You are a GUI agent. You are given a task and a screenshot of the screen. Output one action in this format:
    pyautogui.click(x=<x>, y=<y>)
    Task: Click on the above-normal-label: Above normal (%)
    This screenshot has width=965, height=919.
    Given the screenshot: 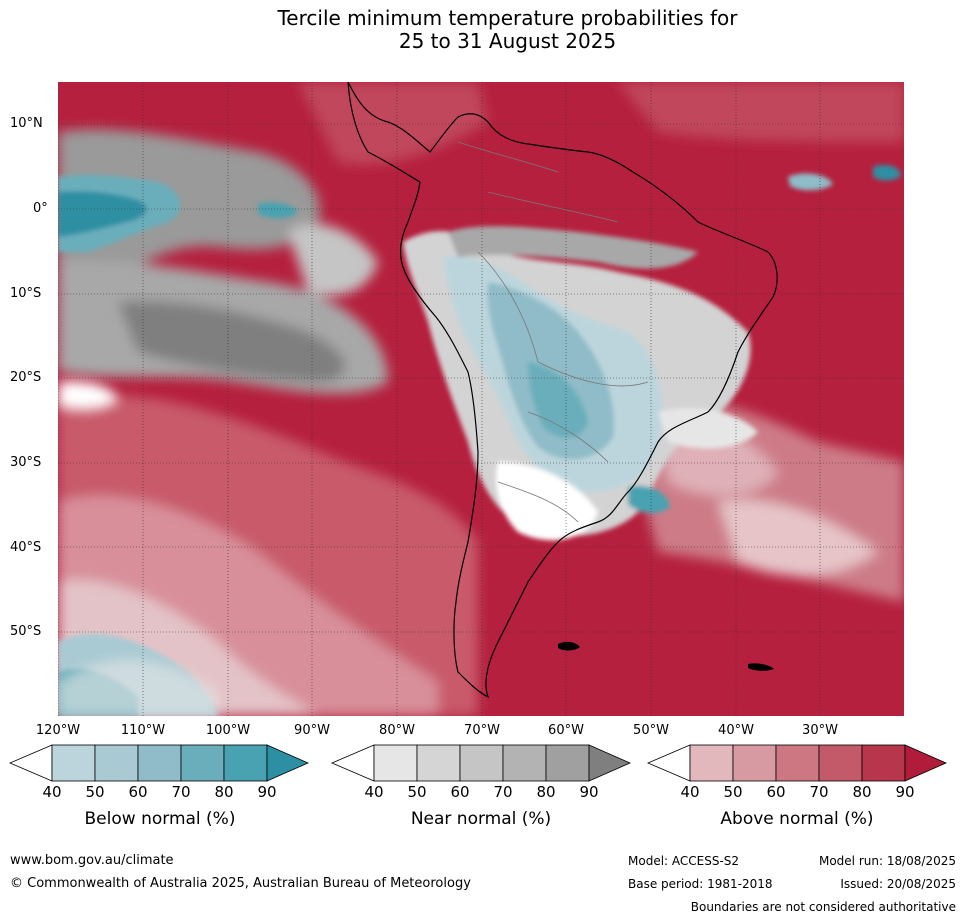 What is the action you would take?
    pyautogui.click(x=797, y=819)
    